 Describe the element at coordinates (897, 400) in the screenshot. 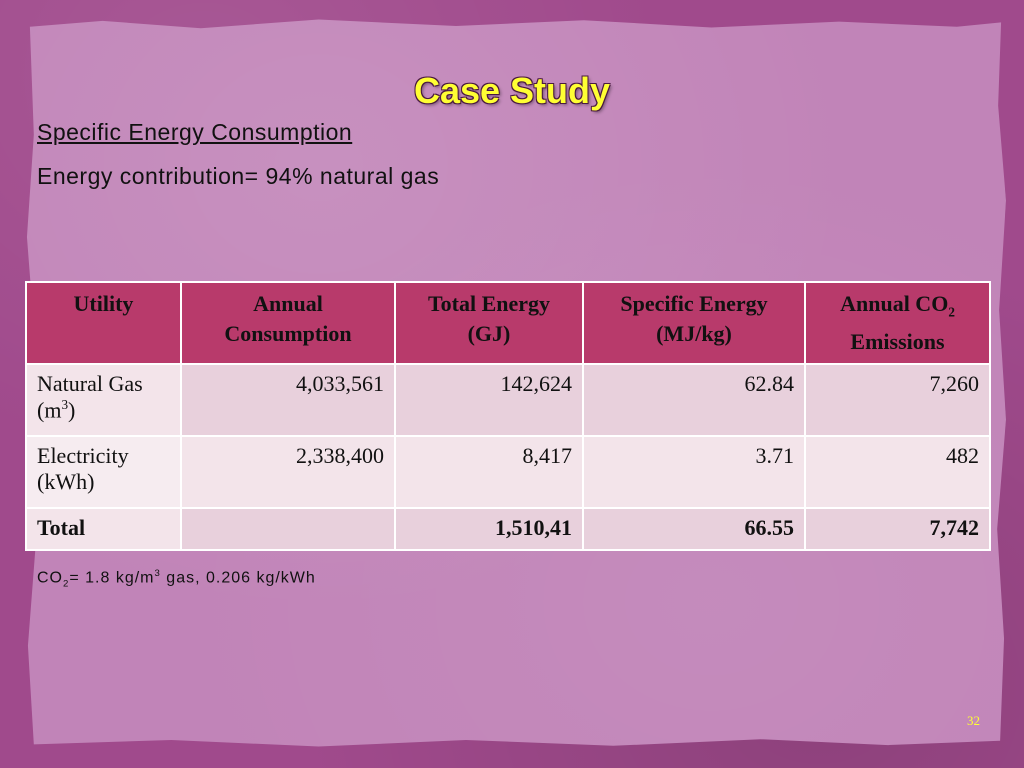

I see `cell-co2: 7,260` at that location.